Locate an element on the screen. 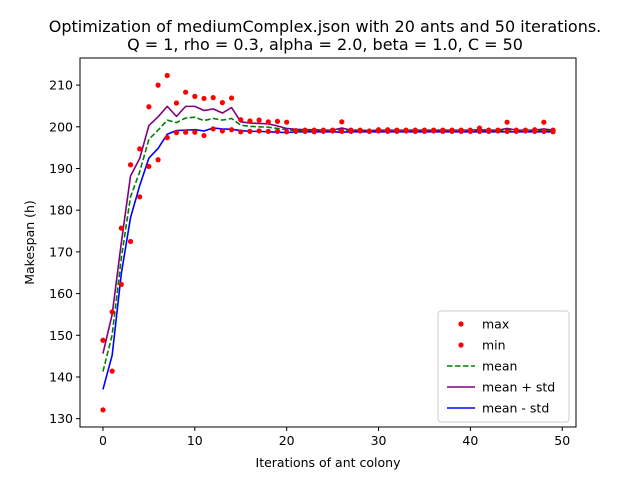 This screenshot has width=640, height=480. y-tick-label: 180 is located at coordinates (61, 210).